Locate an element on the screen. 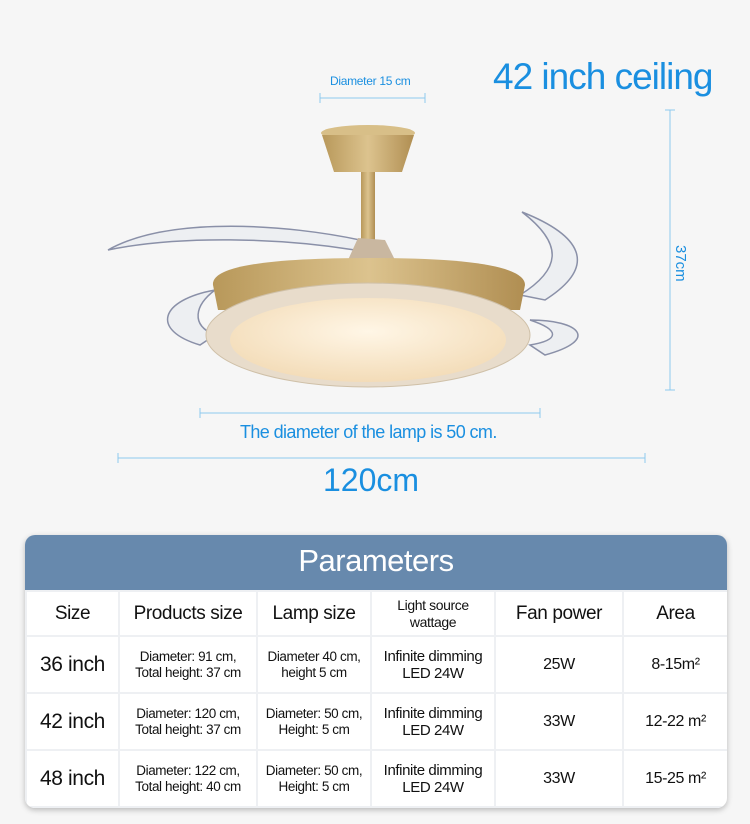 The height and width of the screenshot is (824, 750). products-size-cell: Diameter: 122 cm, Total height: 40 cm is located at coordinates (188, 778).